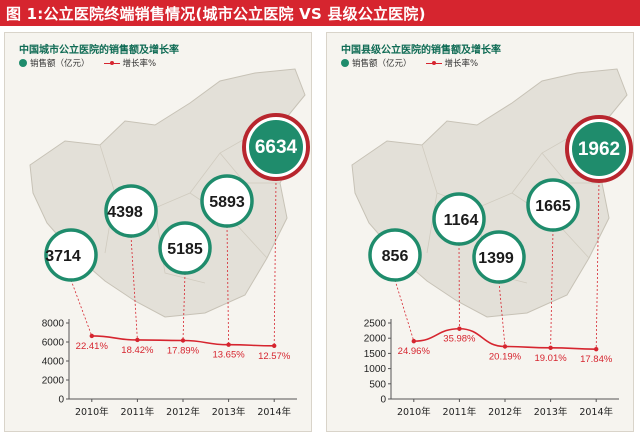  What do you see at coordinates (375, 324) in the screenshot?
I see `y-axis-tick-label: 2500` at bounding box center [375, 324].